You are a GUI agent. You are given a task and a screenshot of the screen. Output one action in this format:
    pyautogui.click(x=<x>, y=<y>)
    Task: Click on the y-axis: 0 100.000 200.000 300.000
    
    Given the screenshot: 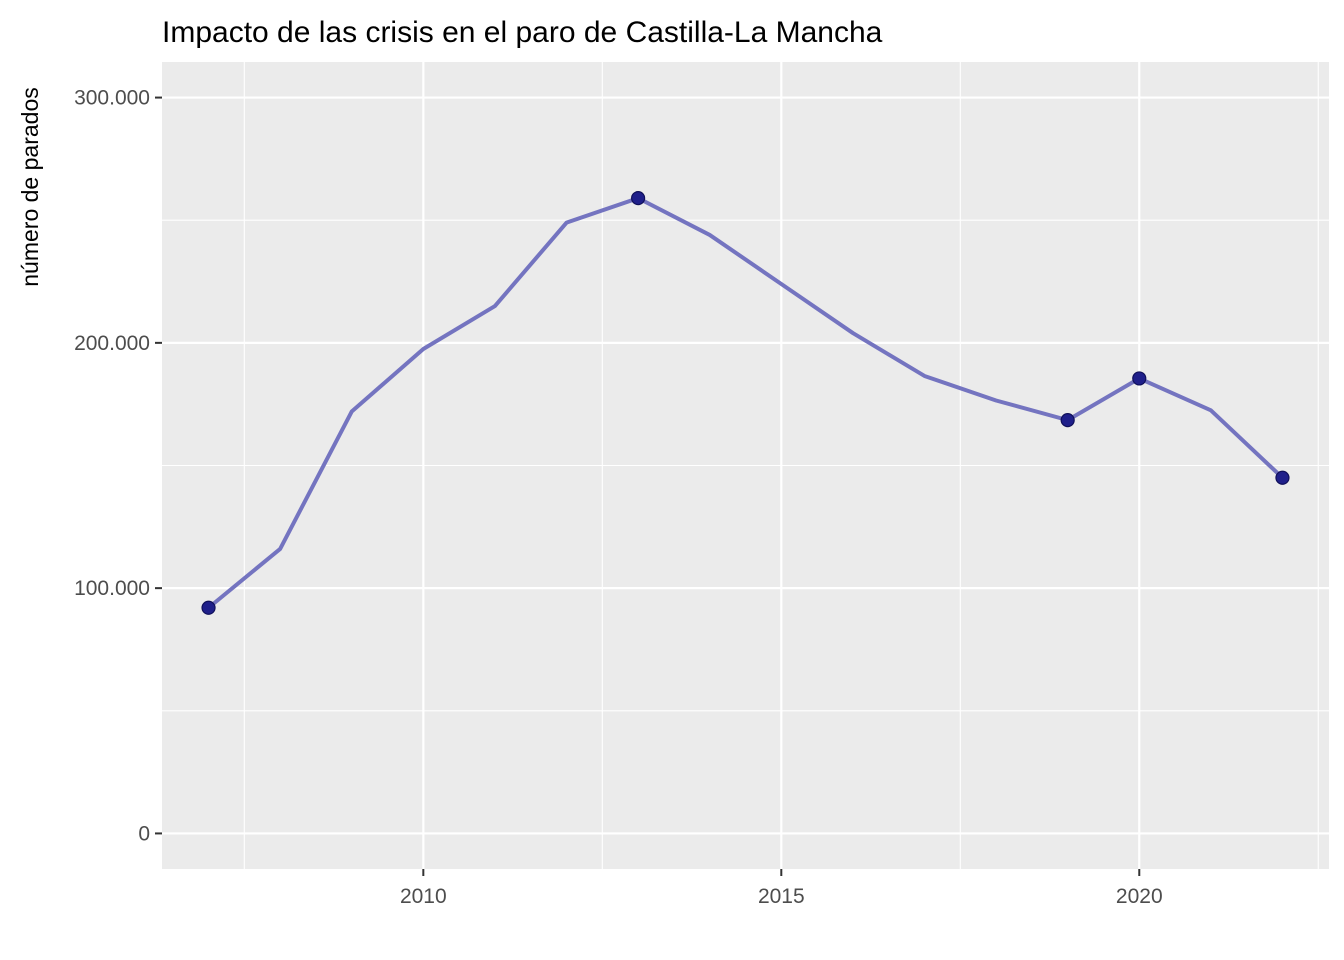 What is the action you would take?
    pyautogui.click(x=118, y=466)
    